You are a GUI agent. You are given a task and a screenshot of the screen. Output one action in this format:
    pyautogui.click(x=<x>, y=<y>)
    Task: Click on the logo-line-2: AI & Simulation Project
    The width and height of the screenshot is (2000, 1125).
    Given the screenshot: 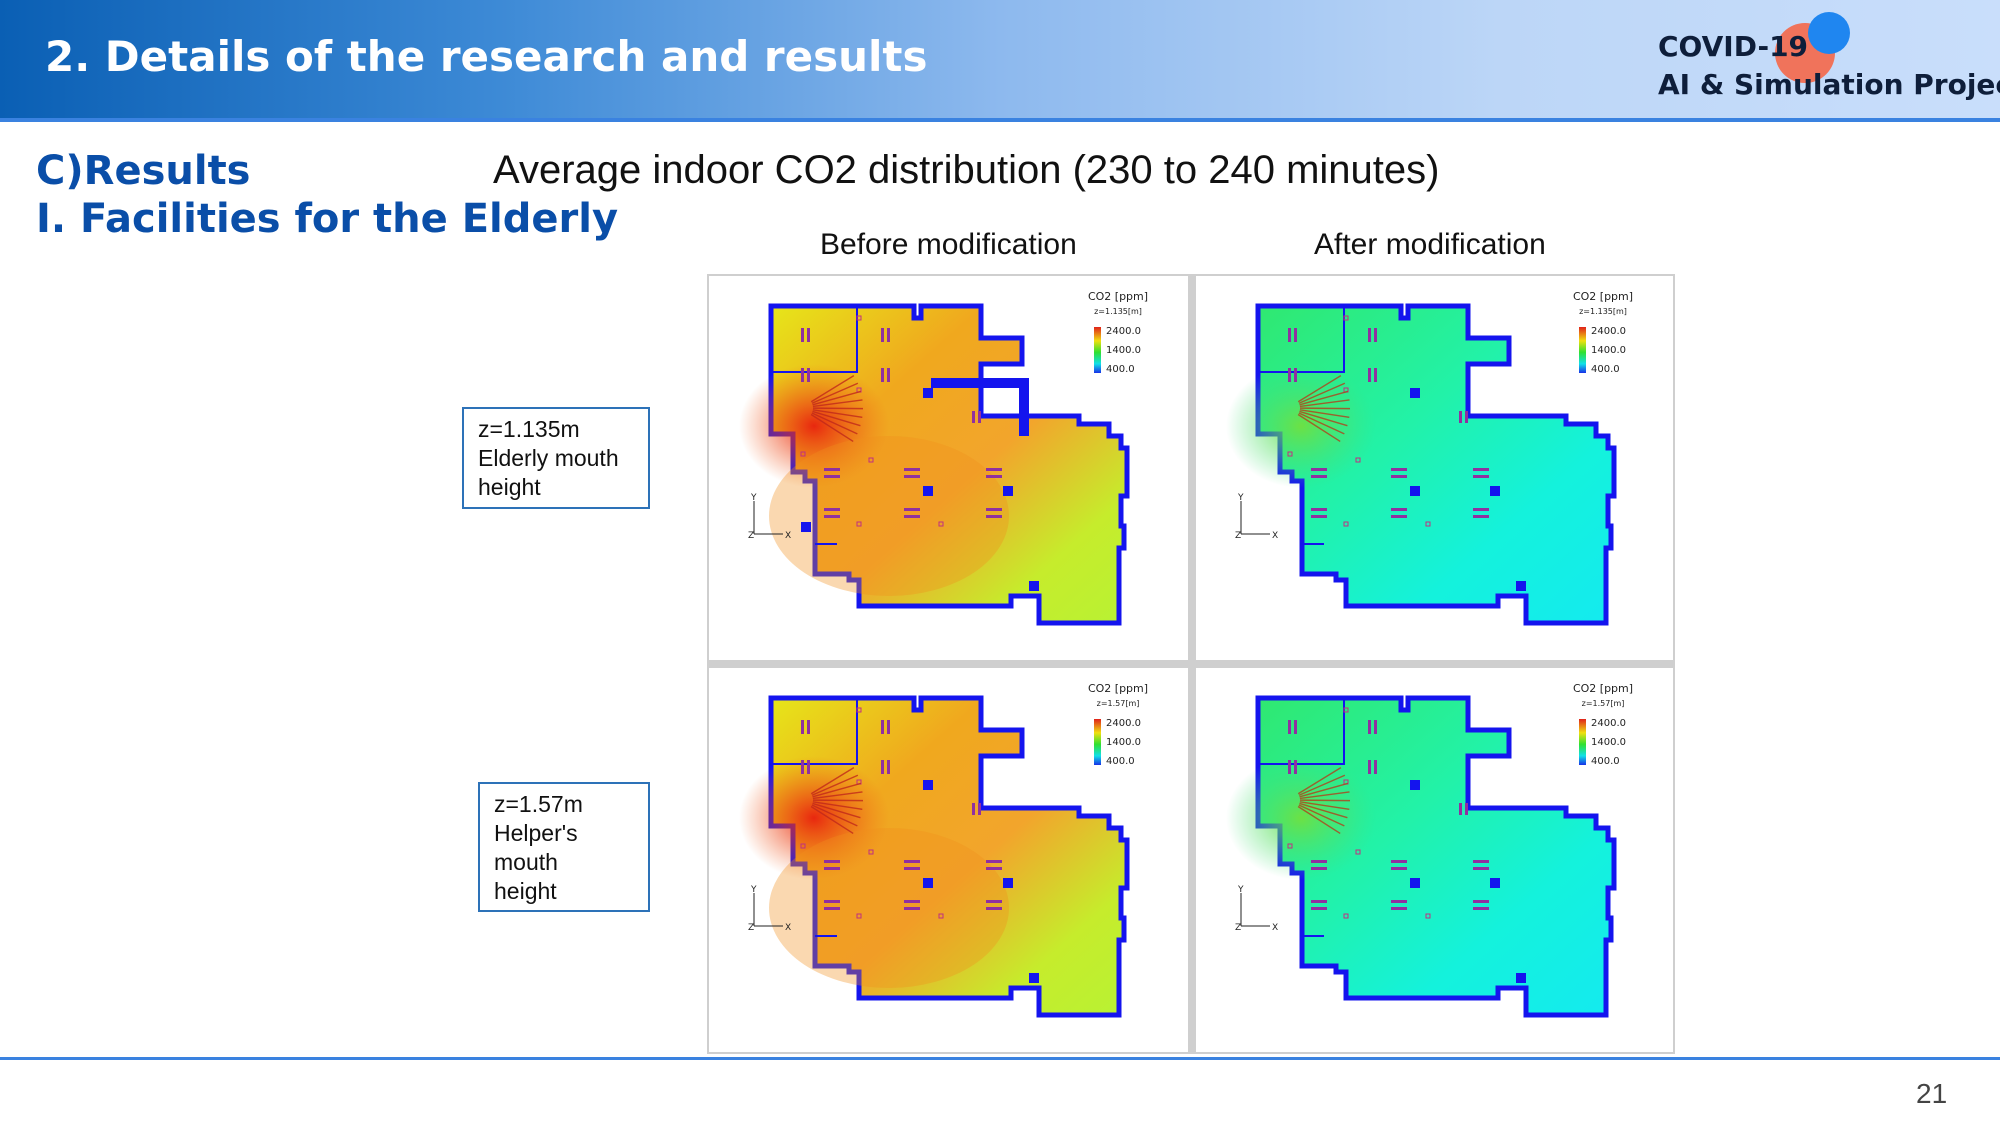 What is the action you would take?
    pyautogui.click(x=1829, y=84)
    